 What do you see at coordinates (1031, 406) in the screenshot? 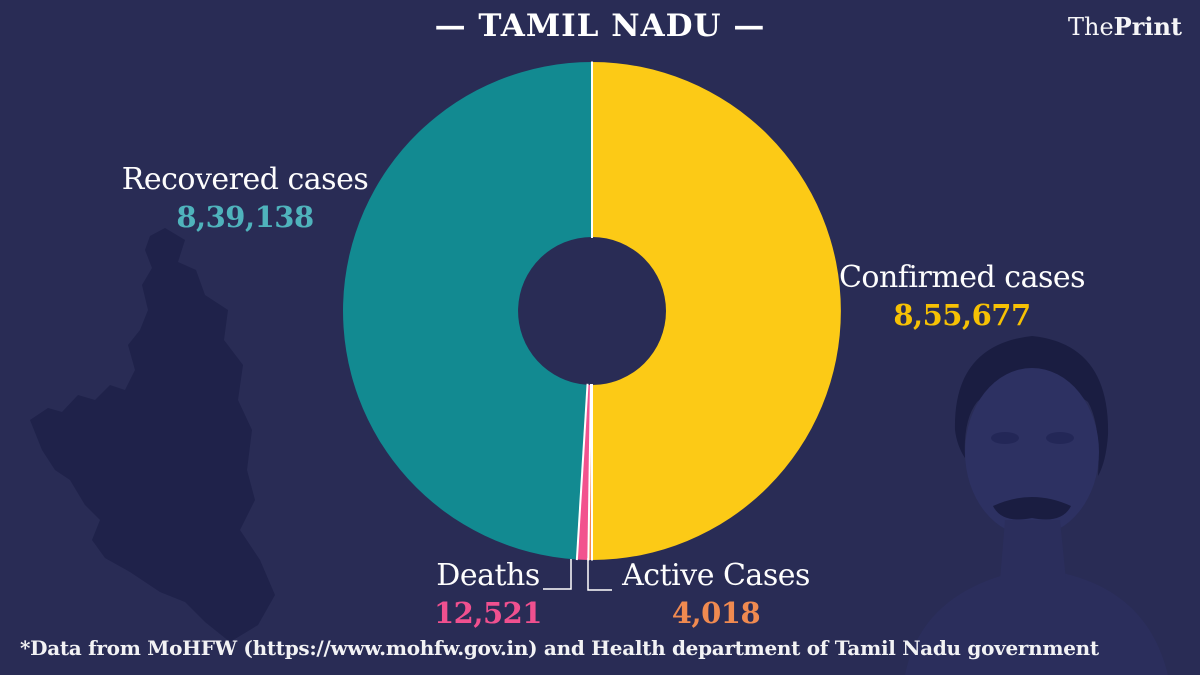
I see `portrait-hair` at bounding box center [1031, 406].